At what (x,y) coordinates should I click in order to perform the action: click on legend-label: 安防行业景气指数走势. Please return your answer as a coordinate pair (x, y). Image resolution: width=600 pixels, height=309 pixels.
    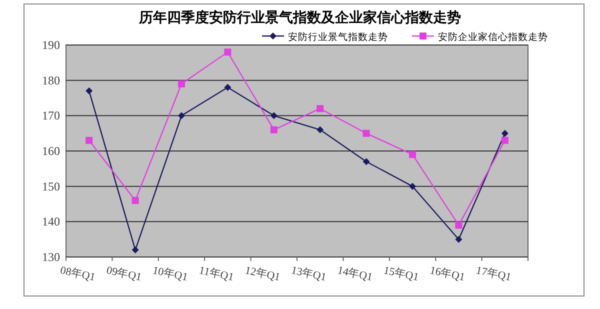
    Looking at the image, I should click on (338, 37).